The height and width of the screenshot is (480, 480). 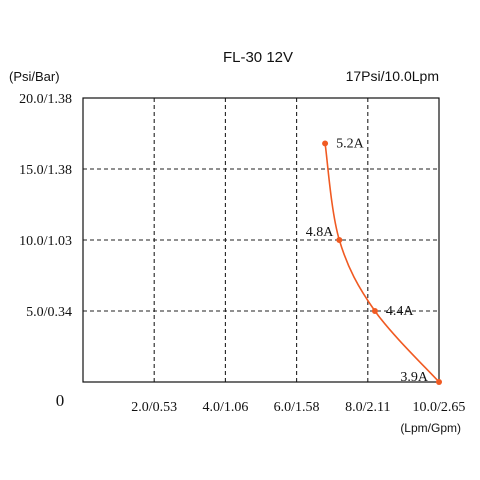 What do you see at coordinates (320, 232) in the screenshot?
I see `data-point-label-1: 4.8A` at bounding box center [320, 232].